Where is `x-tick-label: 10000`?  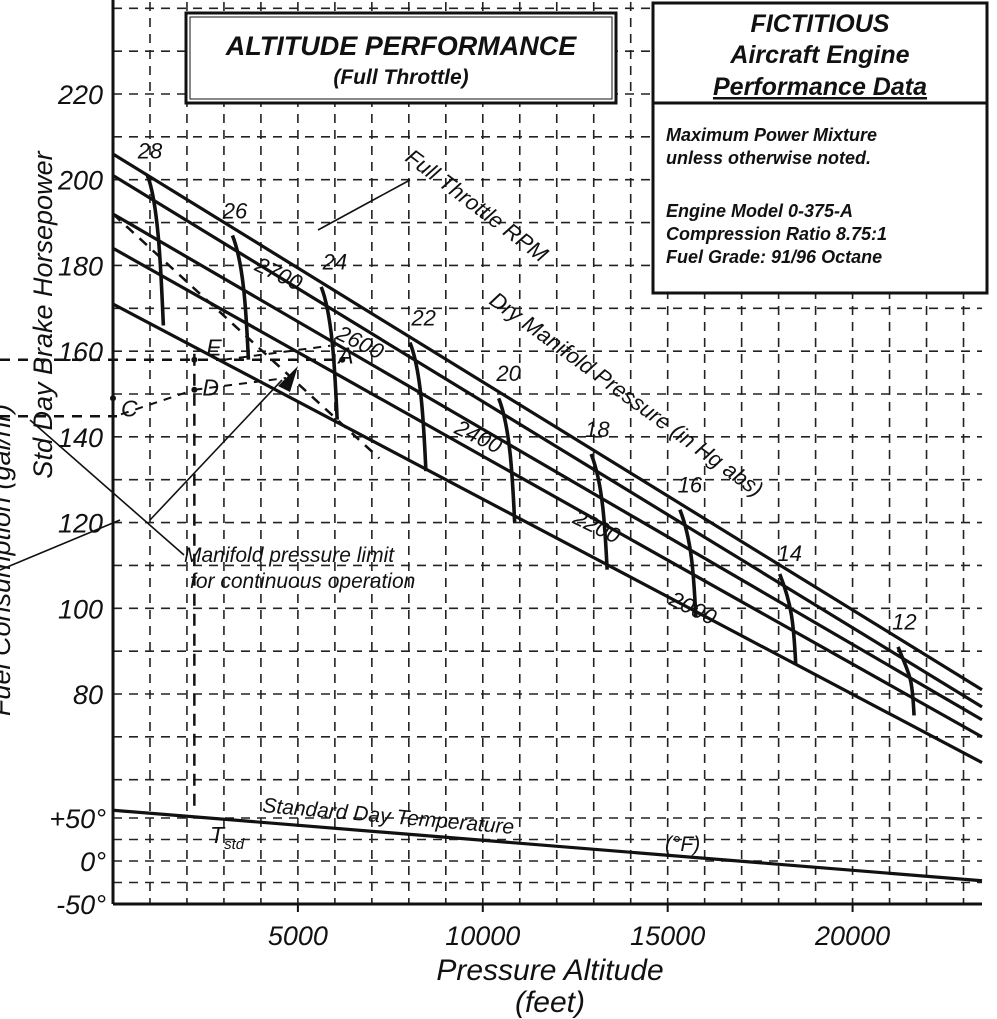 x-tick-label: 10000 is located at coordinates (482, 936).